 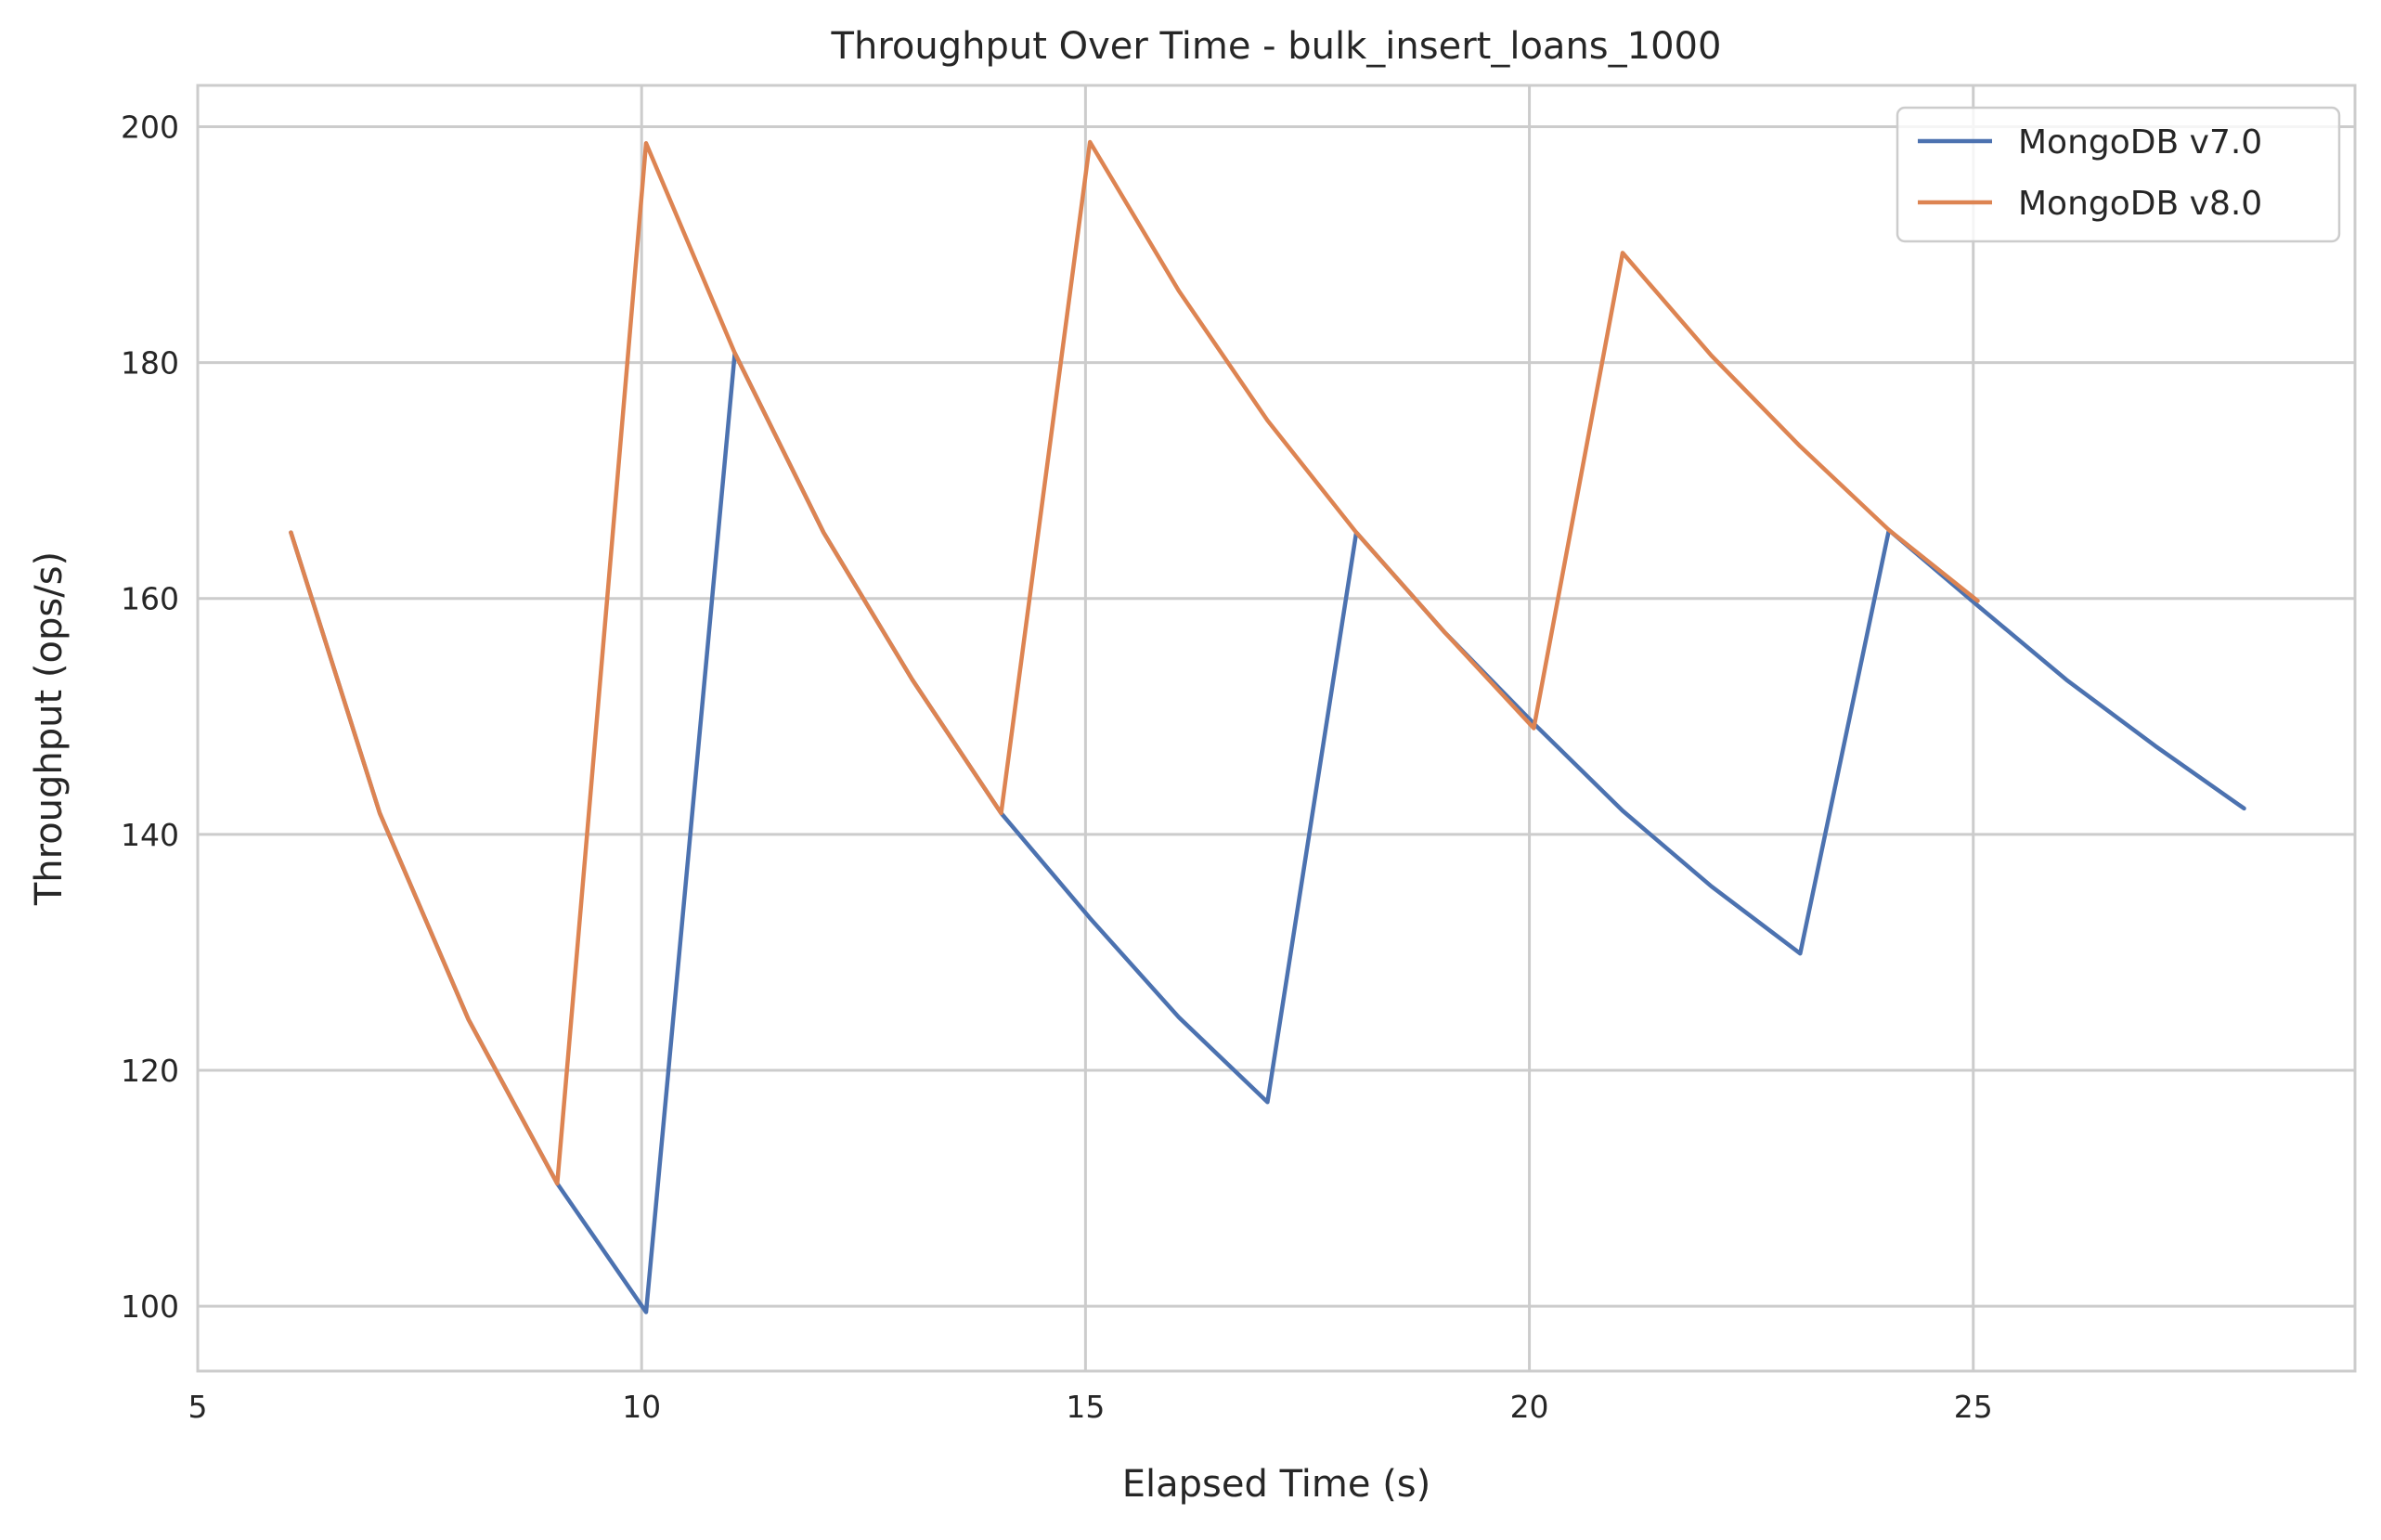 What do you see at coordinates (641, 1407) in the screenshot?
I see `x-tick-label: 10` at bounding box center [641, 1407].